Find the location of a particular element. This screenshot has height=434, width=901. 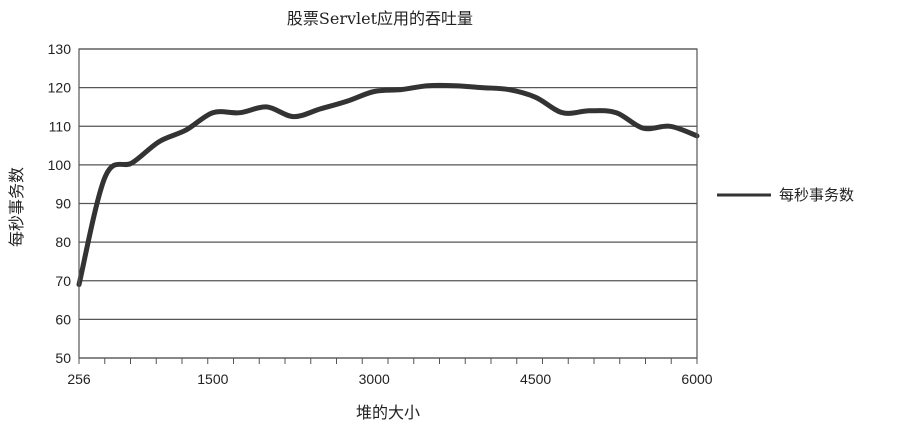

y-tick-label: 110 is located at coordinates (60, 126).